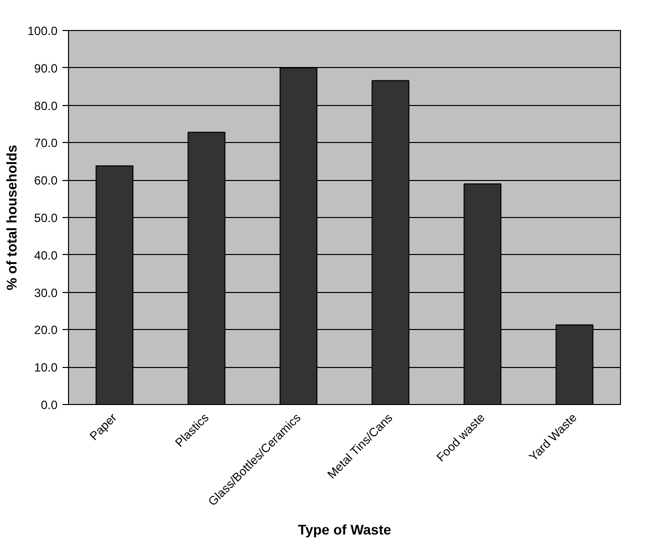  Describe the element at coordinates (11, 217) in the screenshot. I see `y-axis-title: % of total households` at that location.